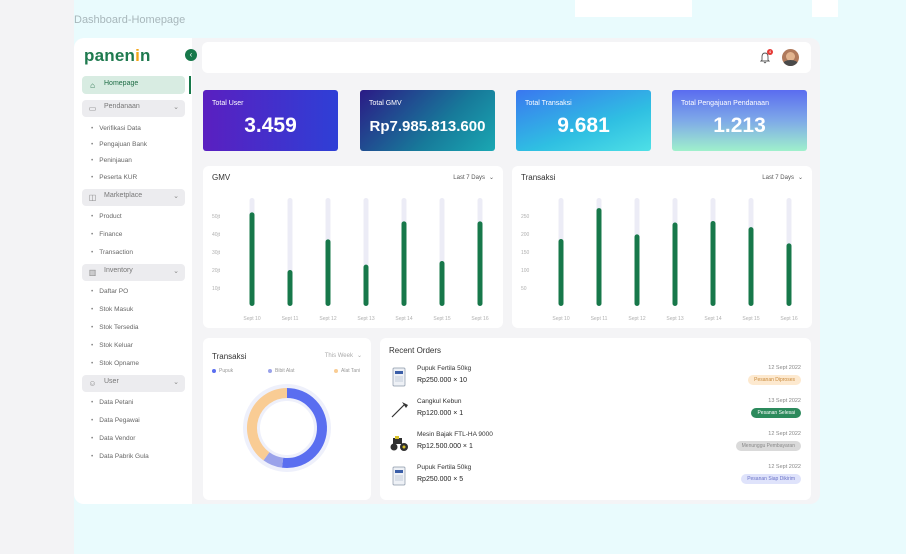 The image size is (906, 554). Describe the element at coordinates (548, 103) in the screenshot. I see `stat-label: Total Transaksi` at that location.